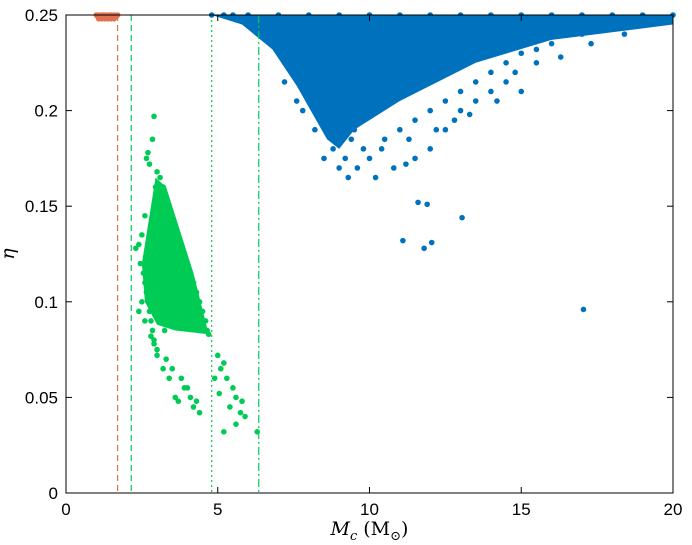 The image size is (692, 545). Describe the element at coordinates (46, 111) in the screenshot. I see `y-tick-label: 0.2` at that location.